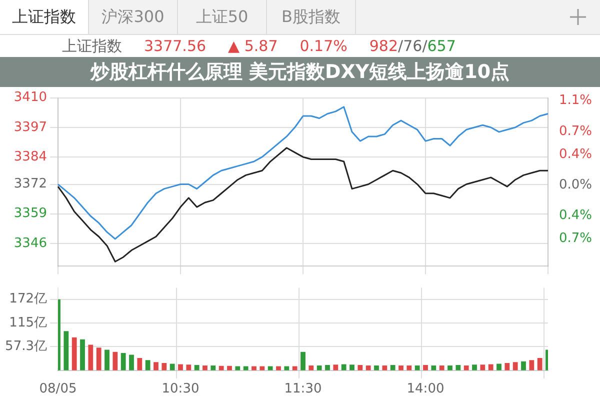 The width and height of the screenshot is (600, 400). I want to click on x-tick-label: 10:30, so click(181, 389).